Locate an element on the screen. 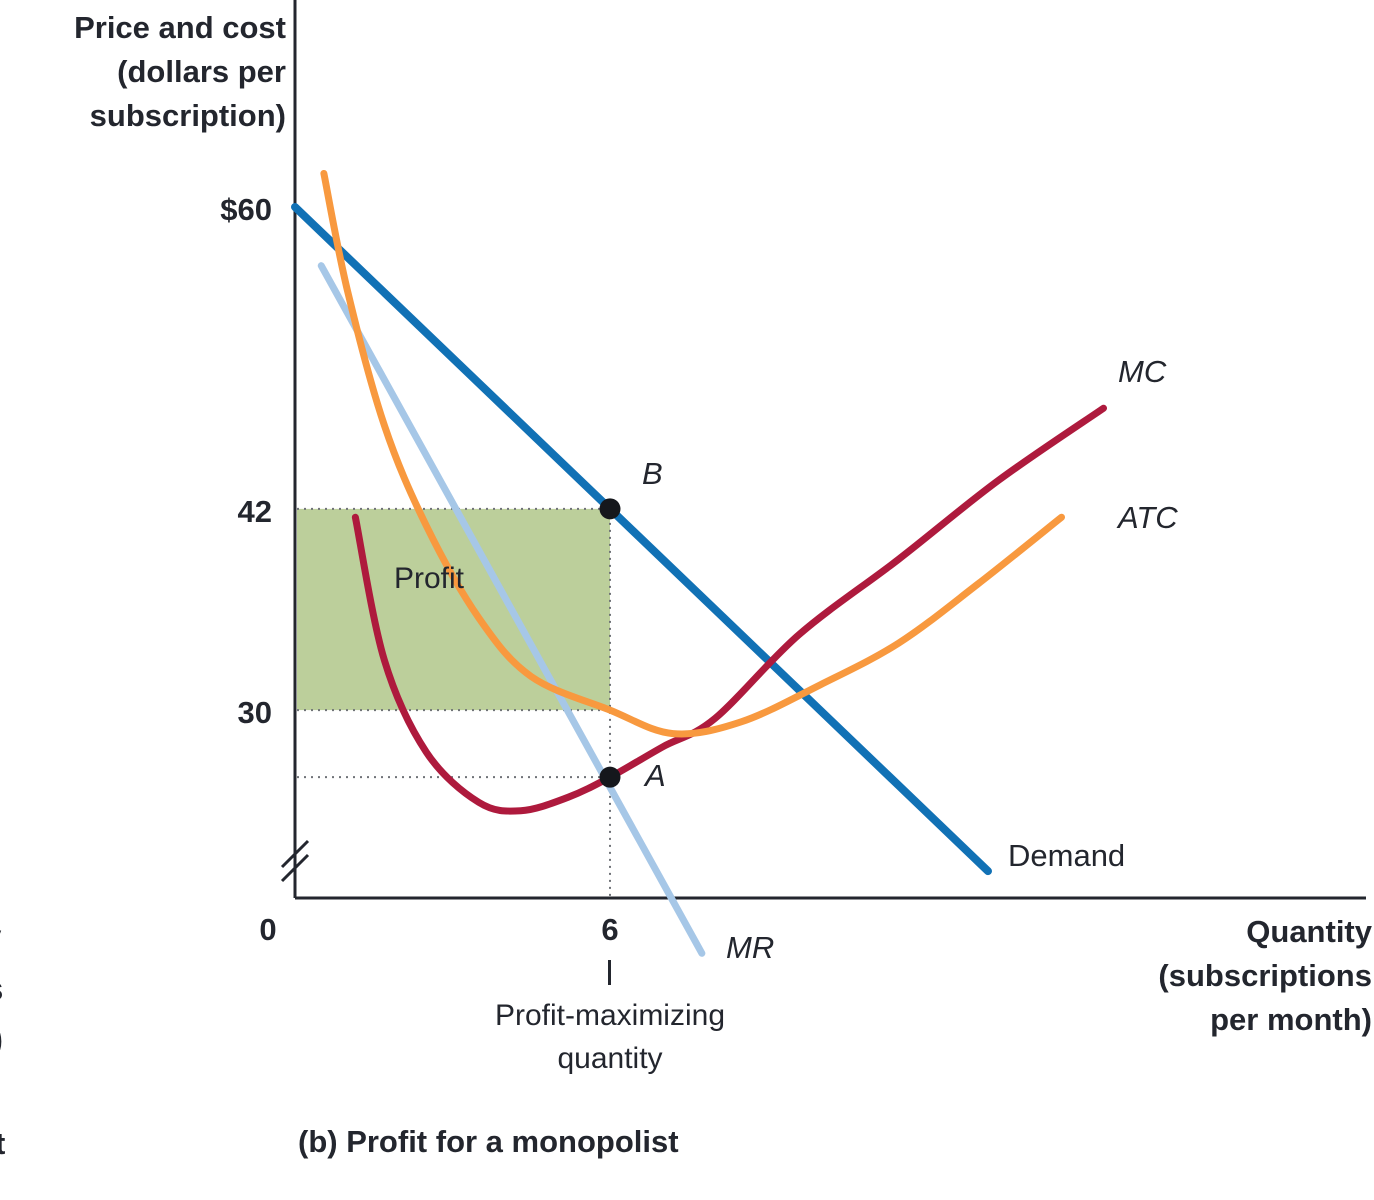 The height and width of the screenshot is (1200, 1374). y-tick-42: 42 is located at coordinates (254, 511).